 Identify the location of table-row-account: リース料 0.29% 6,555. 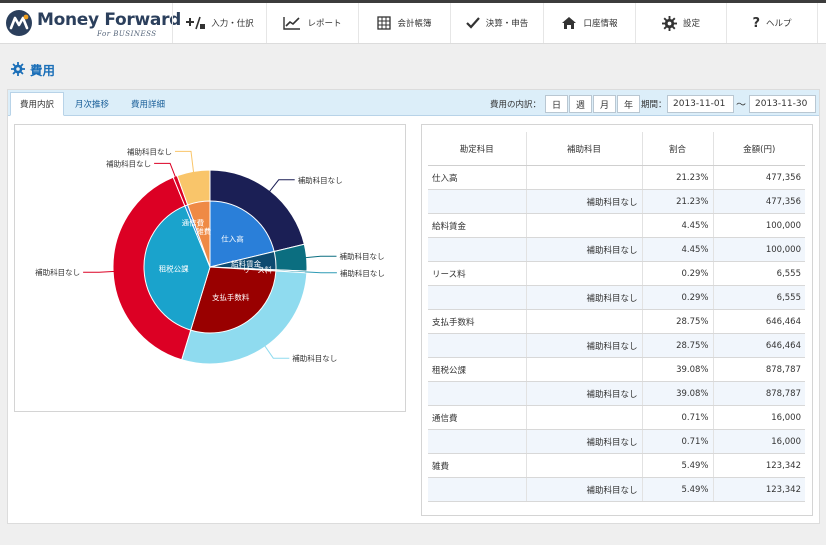
(616, 273).